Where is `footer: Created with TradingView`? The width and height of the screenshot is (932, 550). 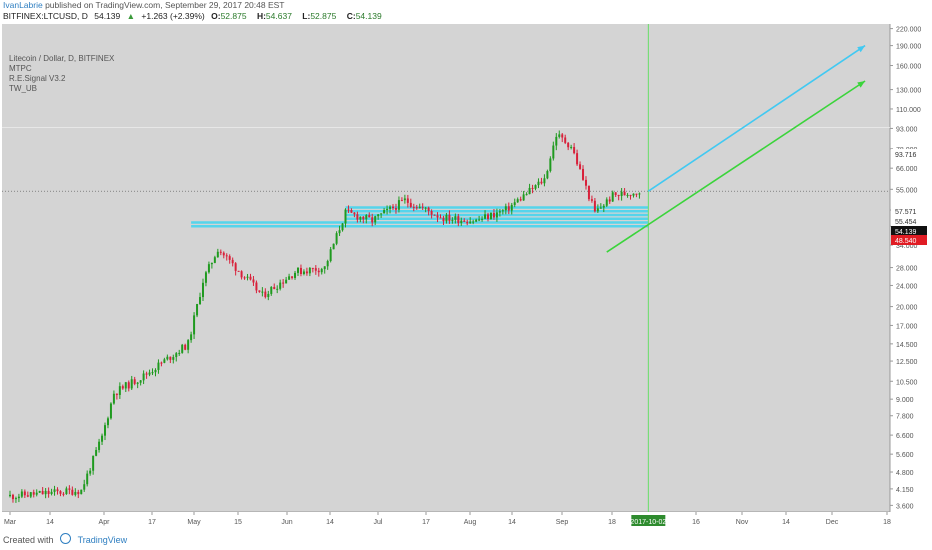
footer: Created with TradingView is located at coordinates (65, 539).